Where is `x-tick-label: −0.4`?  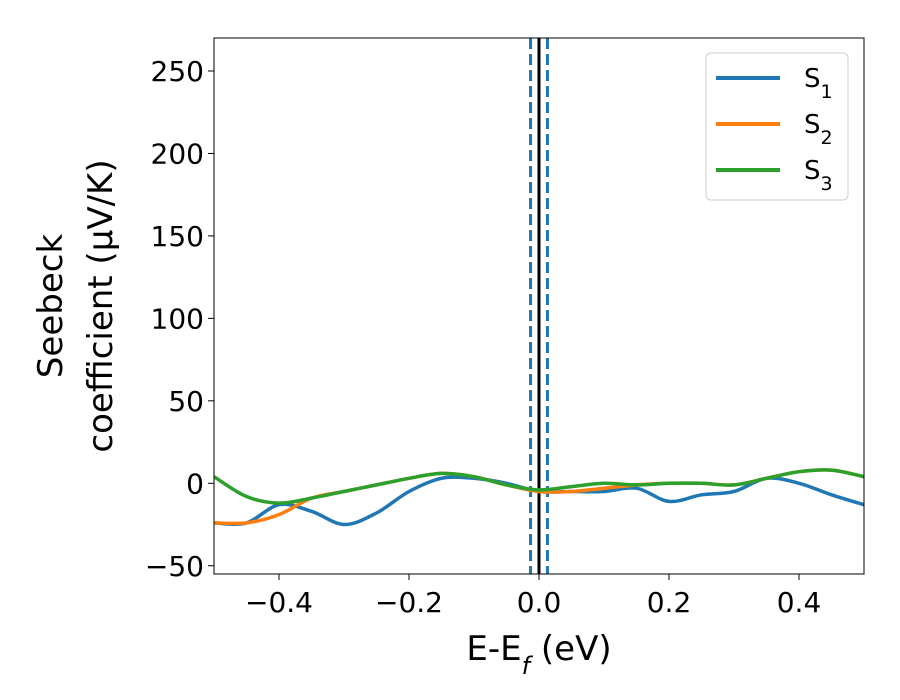 x-tick-label: −0.4 is located at coordinates (279, 602).